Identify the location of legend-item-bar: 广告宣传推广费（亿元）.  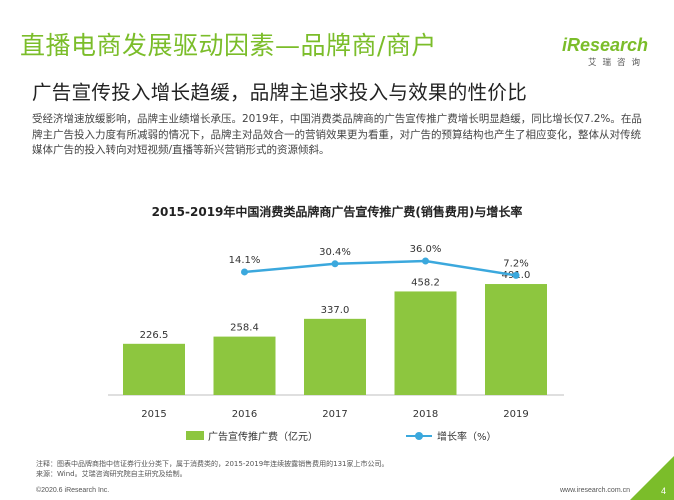
(252, 435).